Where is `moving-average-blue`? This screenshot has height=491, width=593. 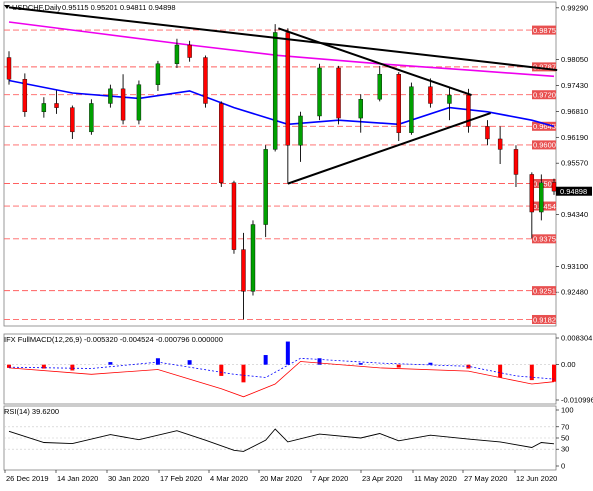
moving-average-blue is located at coordinates (281, 103).